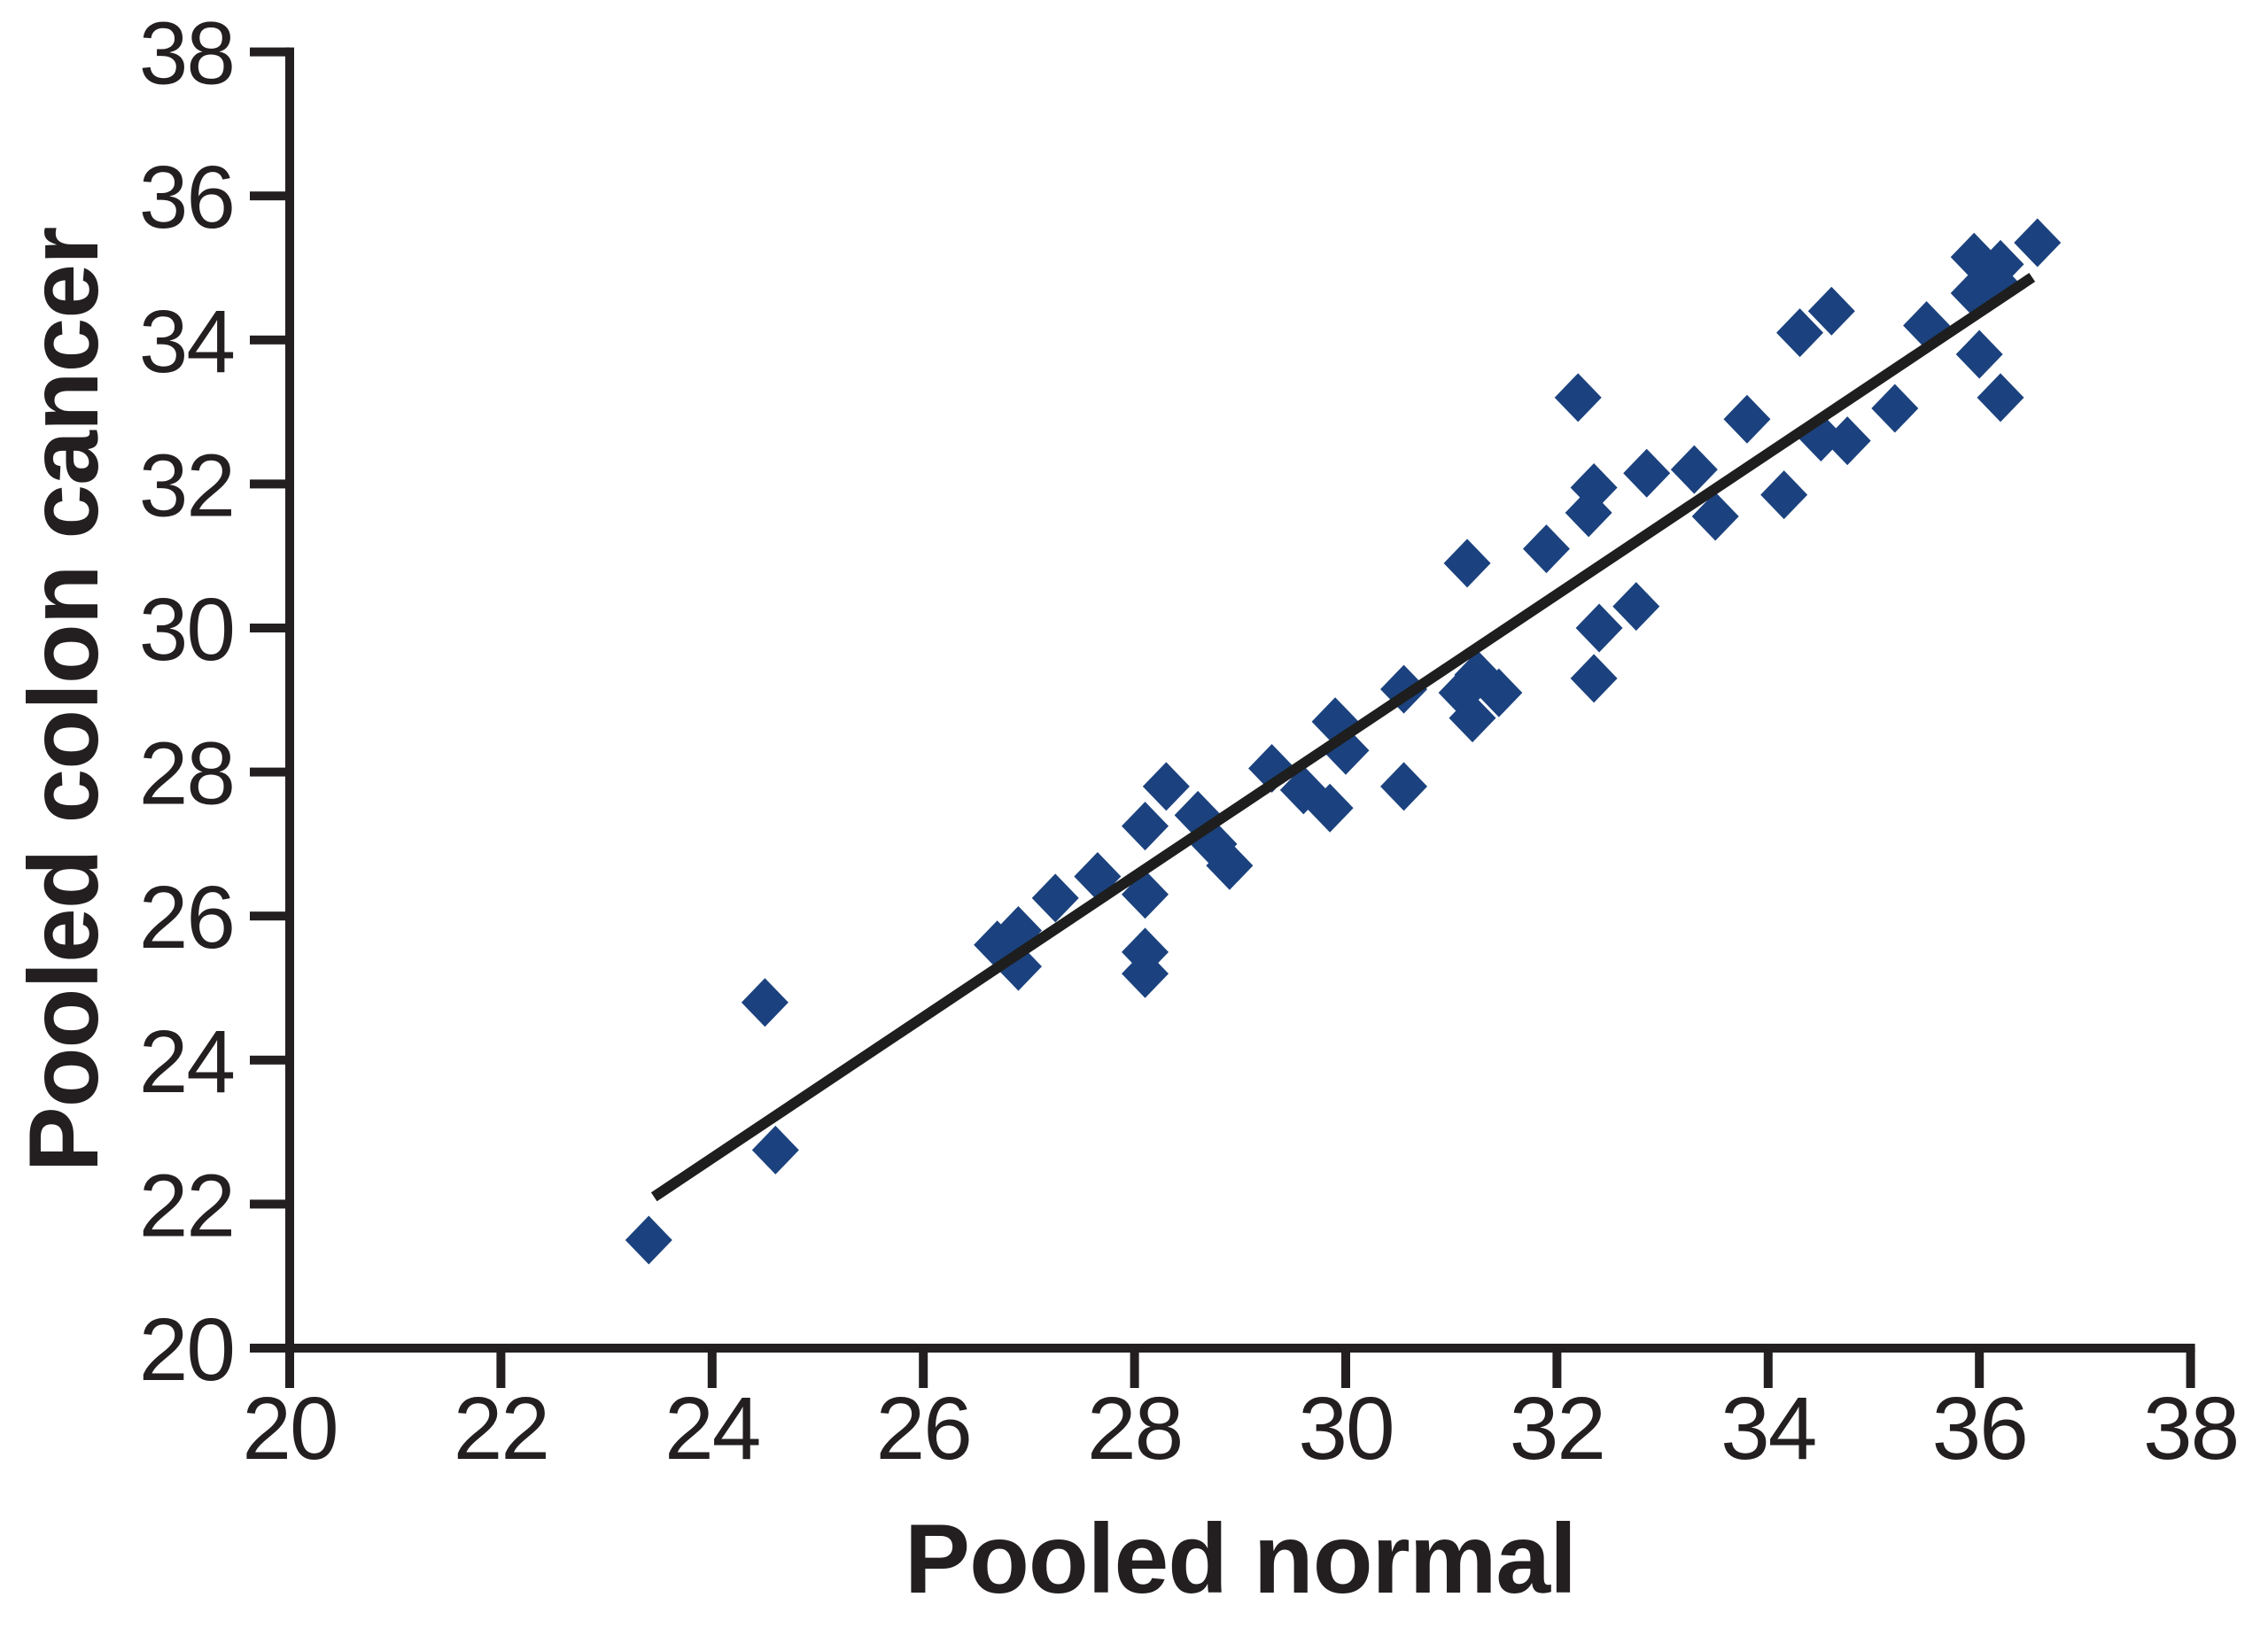 This screenshot has width=2268, height=1636. I want to click on x-axis-title: Pooled normal, so click(1241, 1559).